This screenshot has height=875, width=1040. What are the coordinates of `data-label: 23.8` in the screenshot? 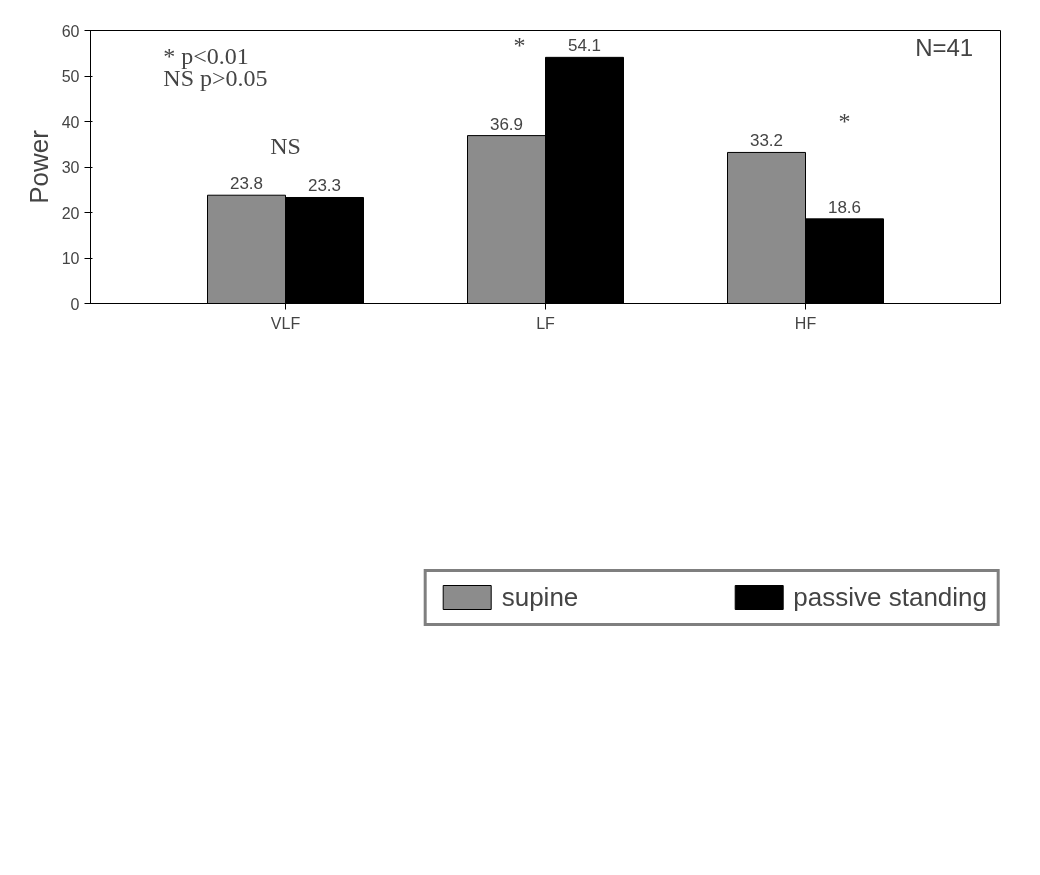 It's located at (246, 184).